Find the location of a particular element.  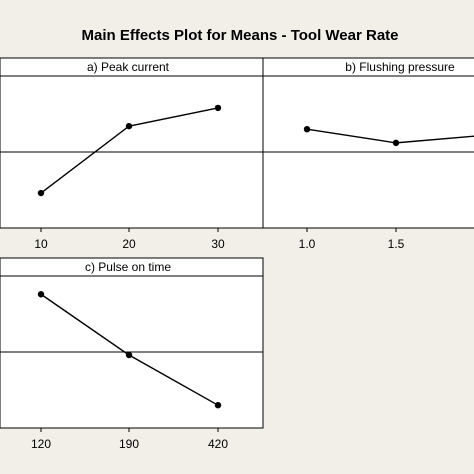

flushing-pressure-point-1.0 is located at coordinates (307, 129).